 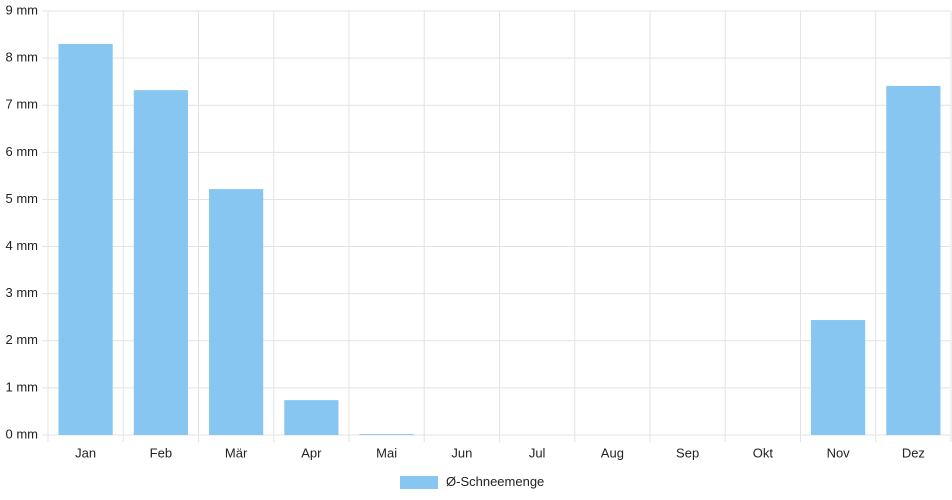 What do you see at coordinates (495, 481) in the screenshot?
I see `legend-label: Ø-Schneemenge` at bounding box center [495, 481].